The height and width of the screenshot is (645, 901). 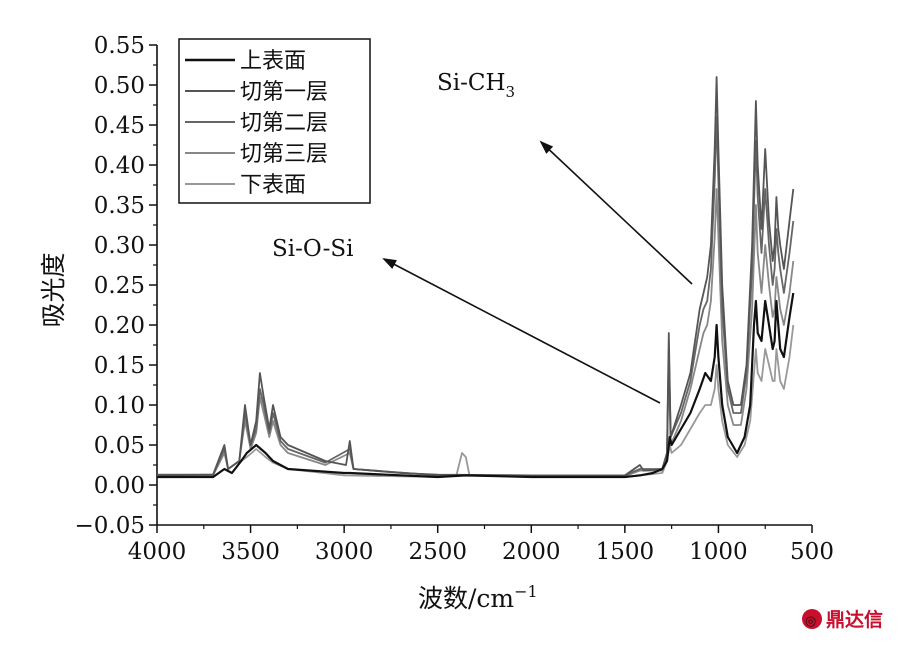 I want to click on y-tick-label: 0.45, so click(x=119, y=126).